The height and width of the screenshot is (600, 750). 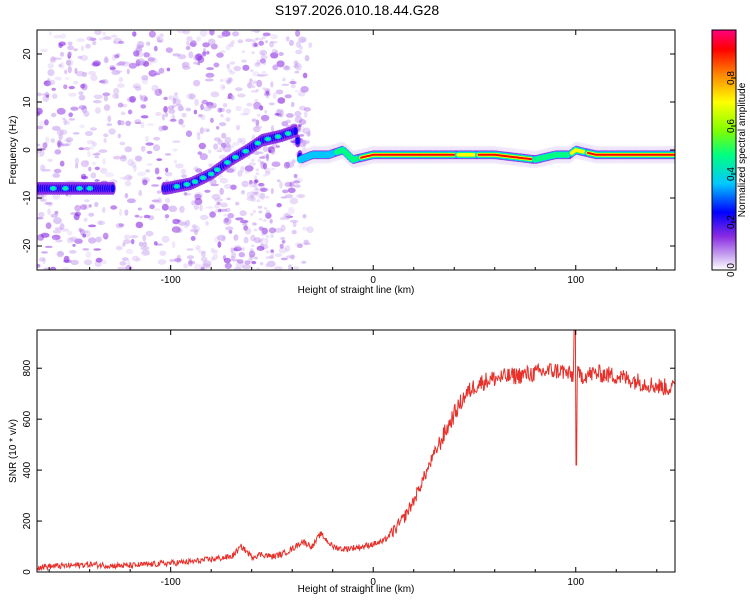 I want to click on spectrogram-y-axis-label: Frequency (Hz), so click(x=13, y=150).